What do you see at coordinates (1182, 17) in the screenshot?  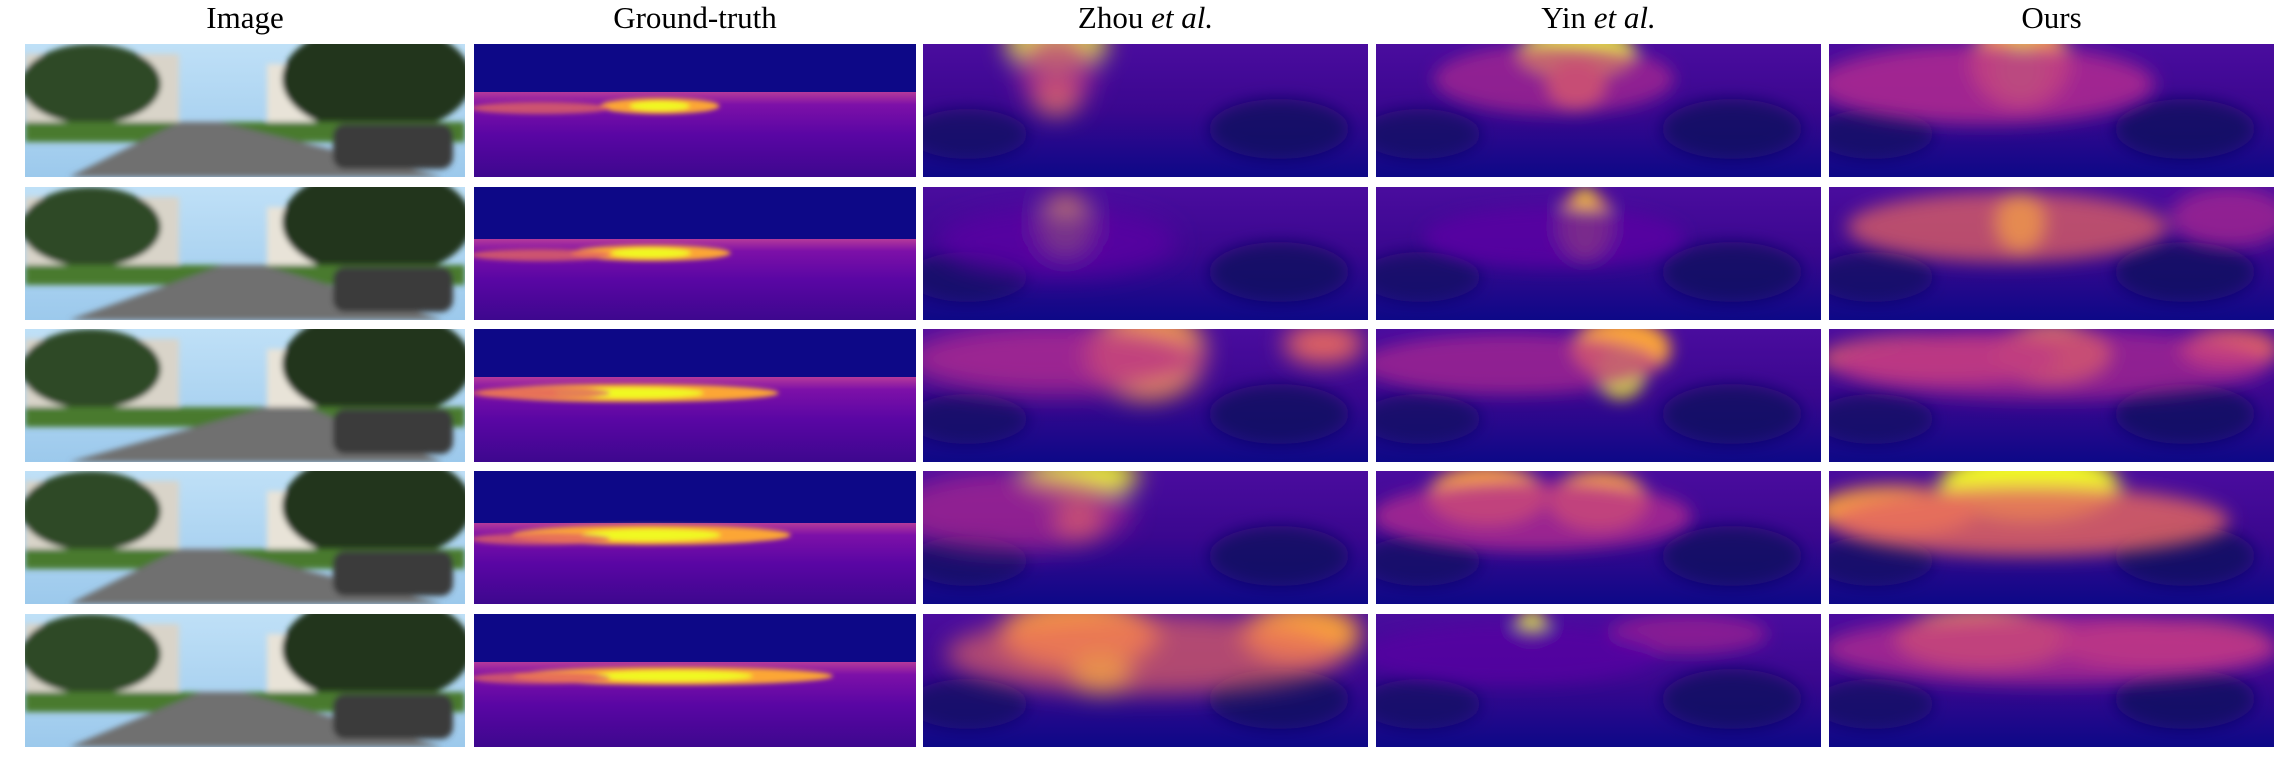 I see `header-zhou-etal: et al.` at bounding box center [1182, 17].